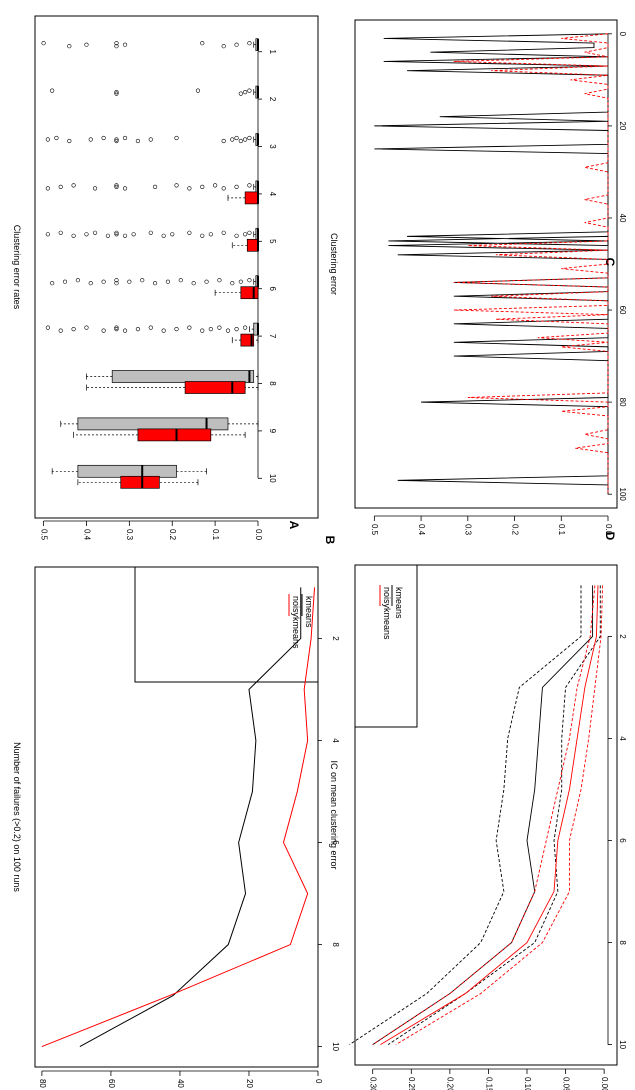  Describe the element at coordinates (374, 530) in the screenshot. I see `c-ytick-label-5: 0.5` at that location.